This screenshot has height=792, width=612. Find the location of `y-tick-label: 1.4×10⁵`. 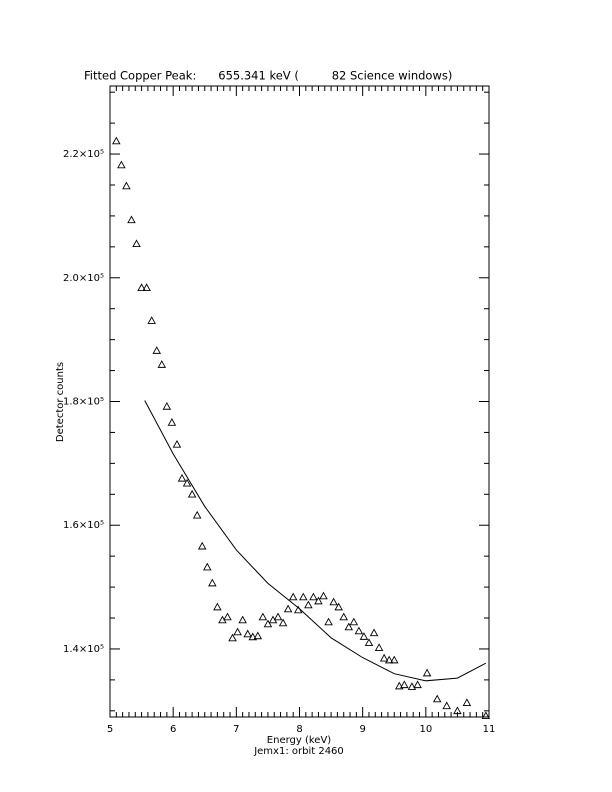

y-tick-label: 1.4×10⁵ is located at coordinates (83, 649).